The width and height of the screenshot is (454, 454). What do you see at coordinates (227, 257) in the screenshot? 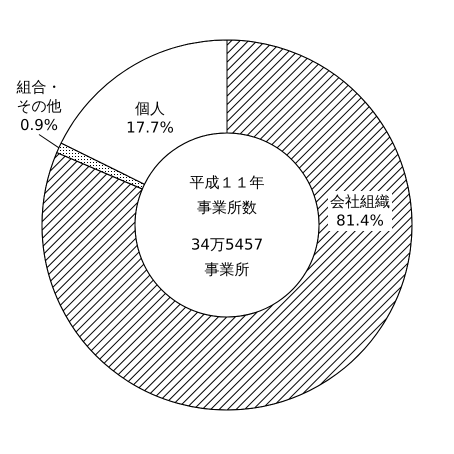
I see `text: 34万5457事業所` at bounding box center [227, 257].